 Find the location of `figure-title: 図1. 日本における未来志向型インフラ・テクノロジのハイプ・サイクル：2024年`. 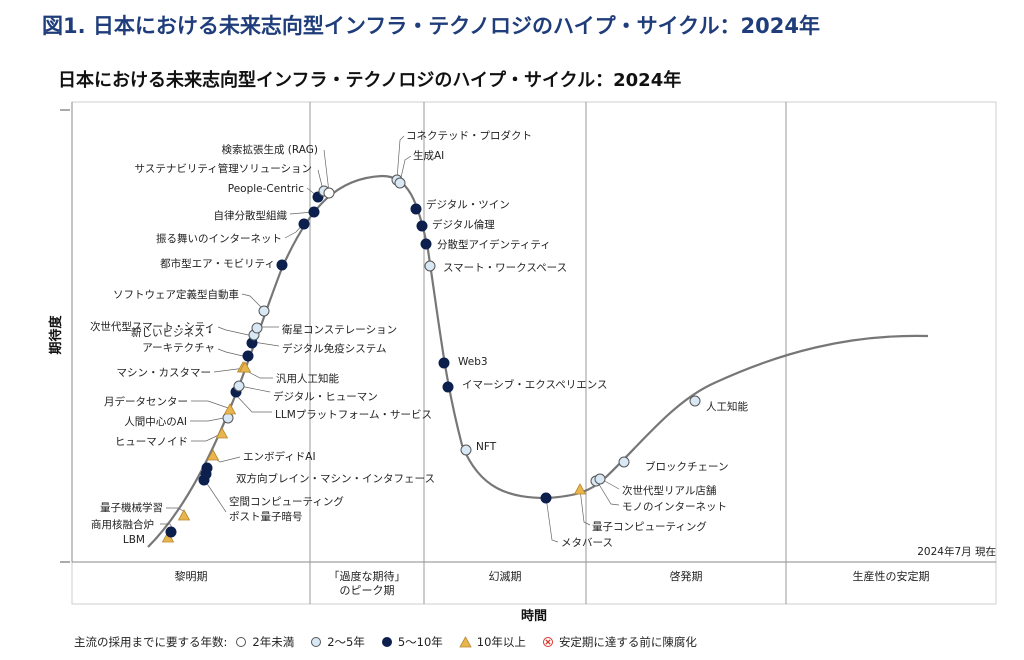

figure-title: 図1. 日本における未来志向型インフラ・テクノロジのハイプ・サイクル：2024年 is located at coordinates (431, 26).